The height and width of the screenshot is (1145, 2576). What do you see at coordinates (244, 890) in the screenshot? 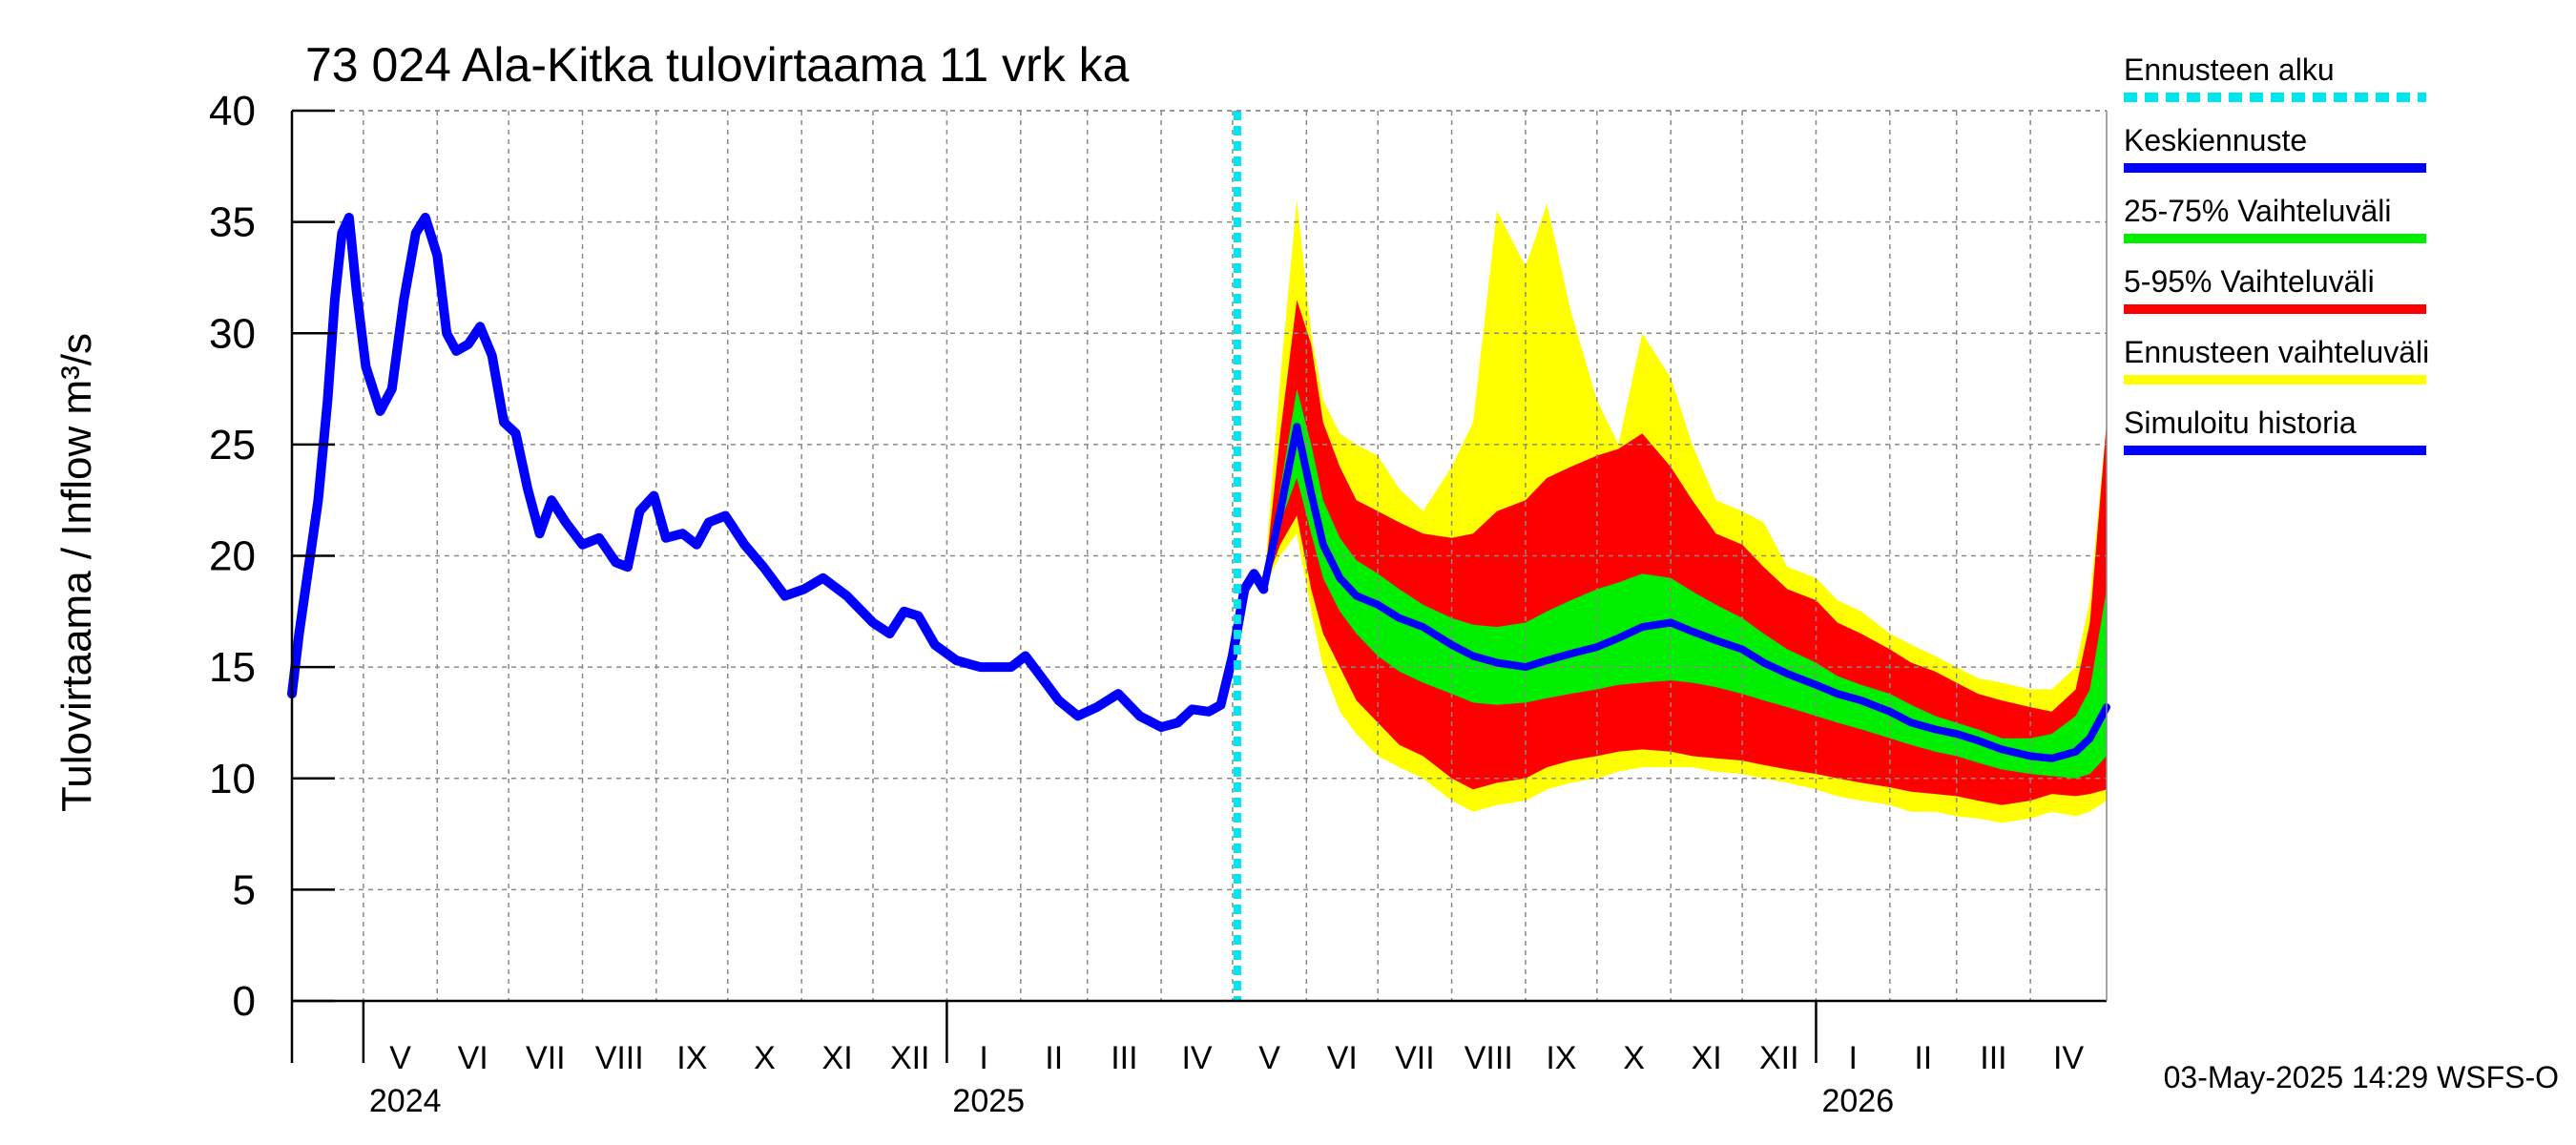
I see `y-tick-label-5: 5` at bounding box center [244, 890].